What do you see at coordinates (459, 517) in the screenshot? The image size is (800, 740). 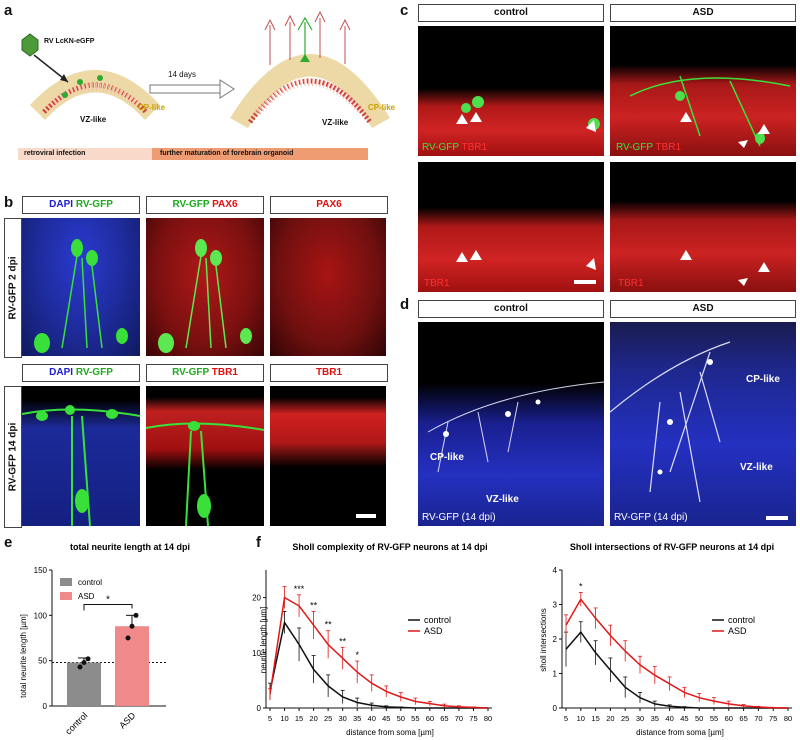 I see `overlay-d-1: RV-GFP (14 dpi)` at bounding box center [459, 517].